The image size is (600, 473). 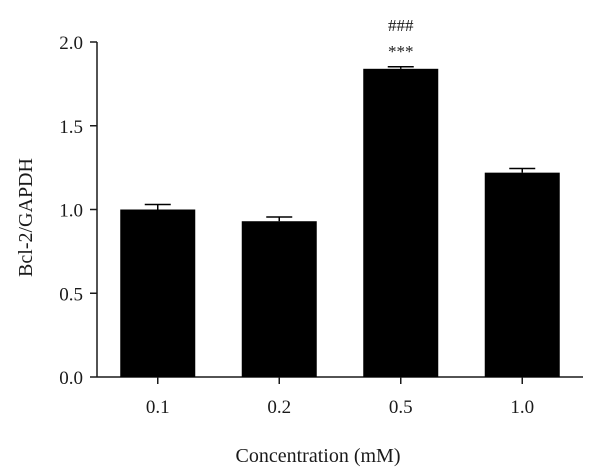 I want to click on significance-marker: ###, so click(x=401, y=25).